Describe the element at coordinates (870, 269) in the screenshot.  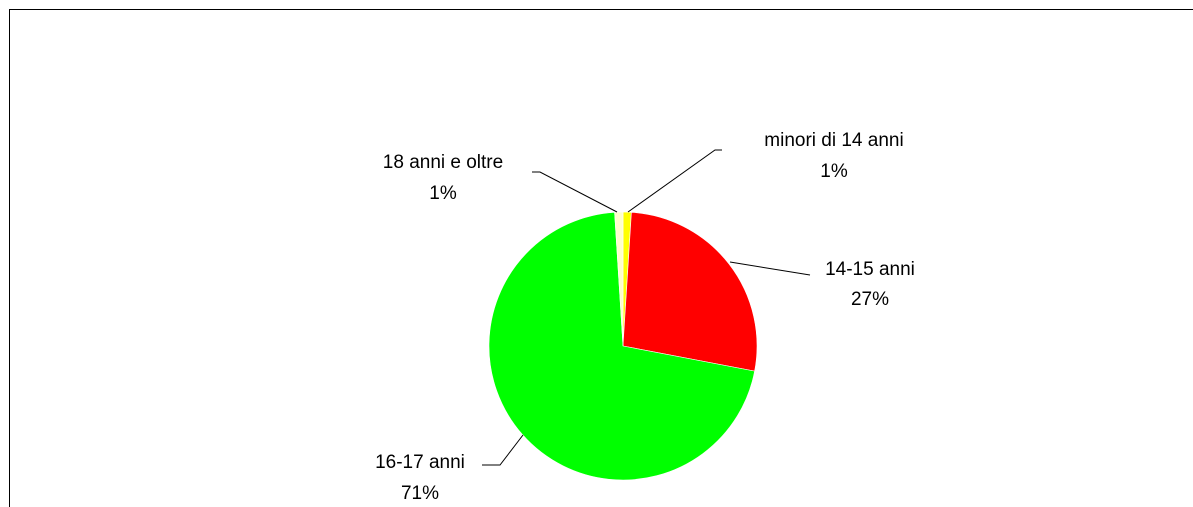
I see `slice-label: 14-15 anni` at that location.